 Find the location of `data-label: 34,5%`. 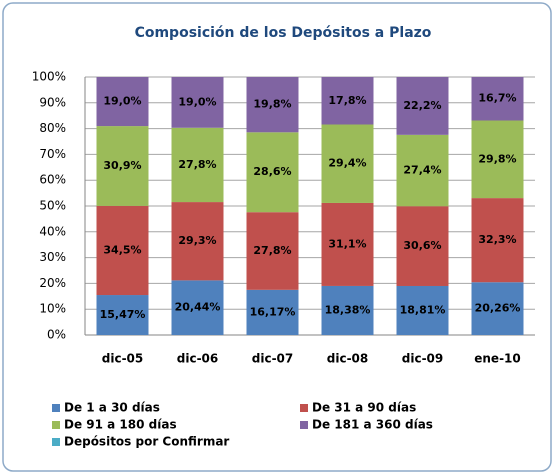

data-label: 34,5% is located at coordinates (122, 249).